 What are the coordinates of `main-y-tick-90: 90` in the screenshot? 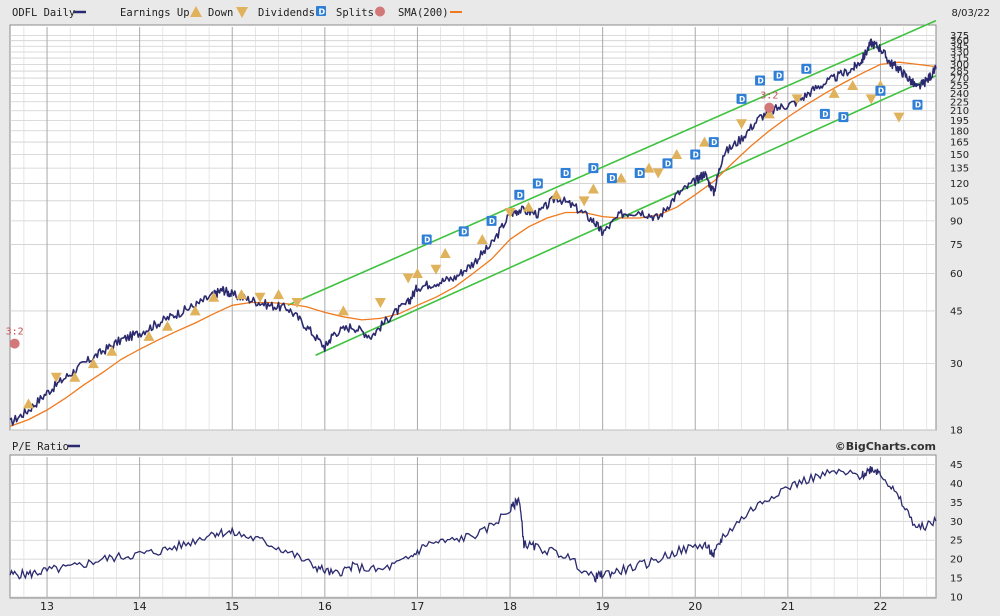 It's located at (956, 221).